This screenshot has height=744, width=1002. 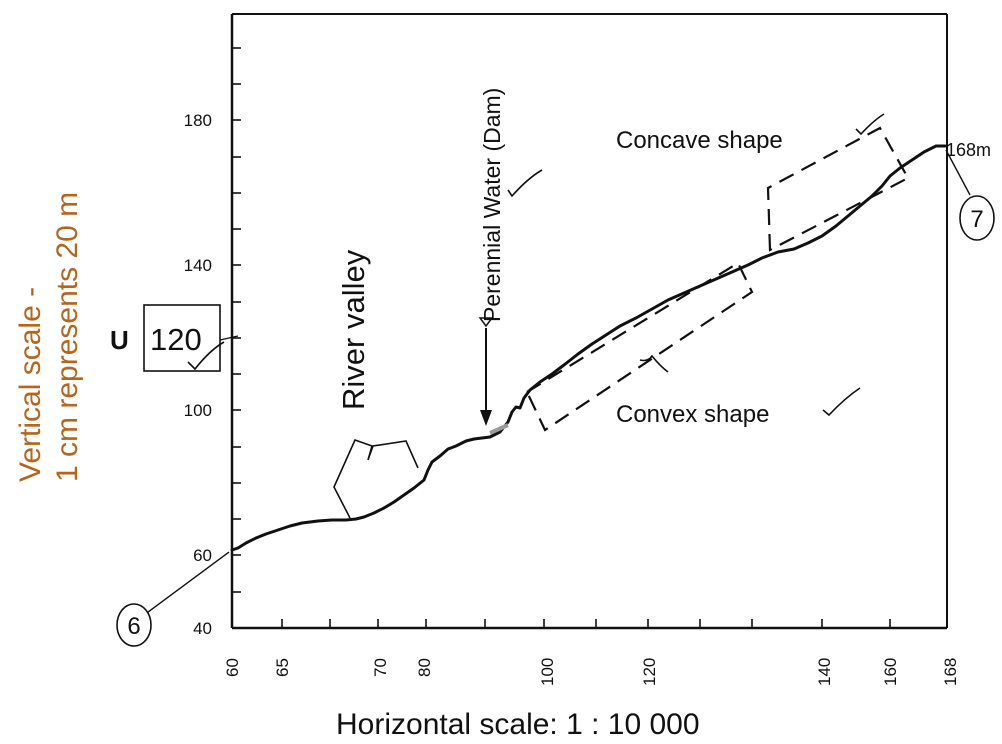 I want to click on boxed-value: 120, so click(x=176, y=339).